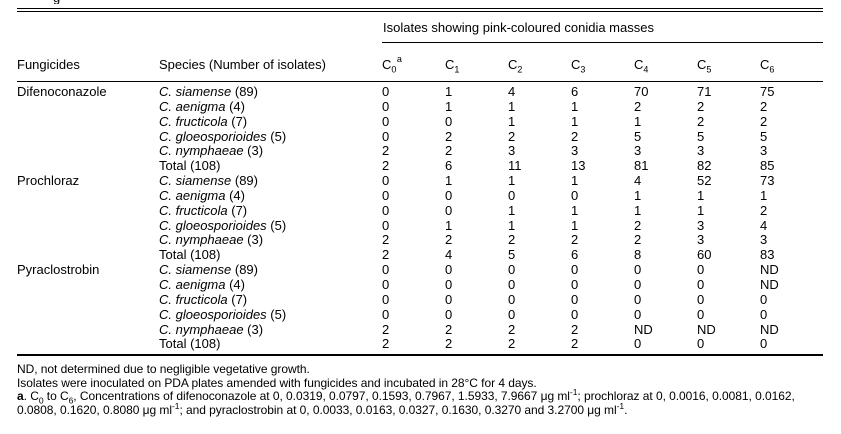 The height and width of the screenshot is (434, 841). I want to click on table-row: C. gloeosporioides (5) 0 2 2 2 5 5 5, so click(420, 136).